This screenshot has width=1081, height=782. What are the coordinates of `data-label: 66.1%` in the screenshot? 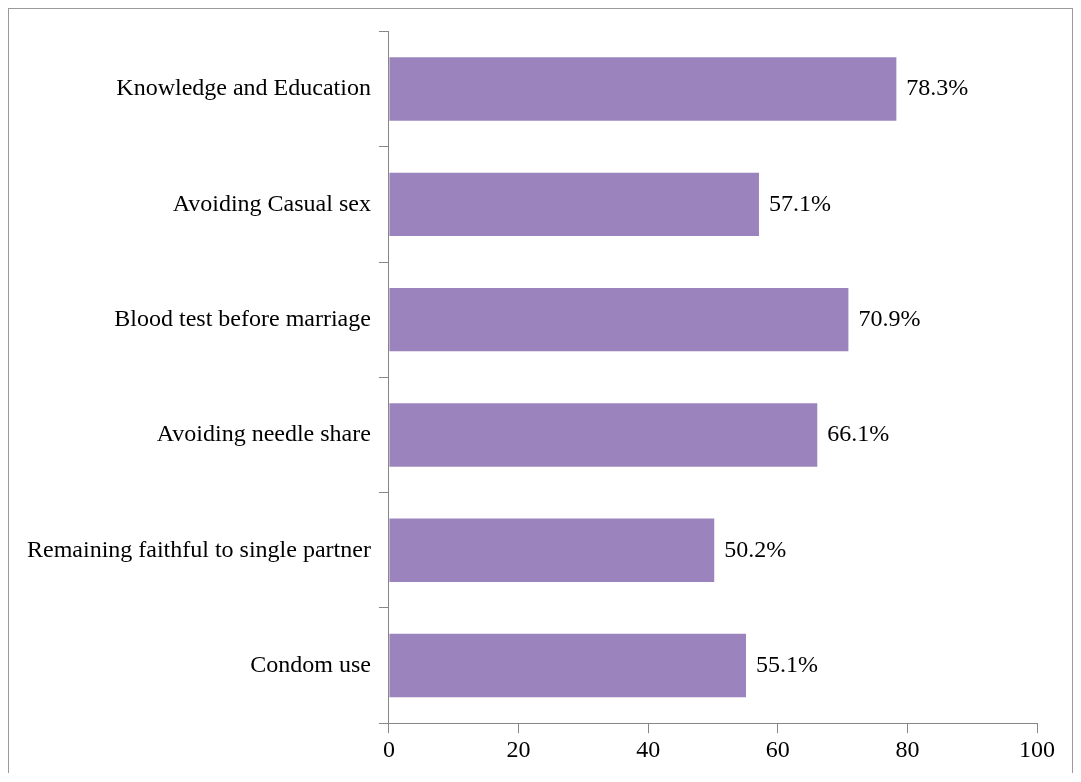 It's located at (858, 433).